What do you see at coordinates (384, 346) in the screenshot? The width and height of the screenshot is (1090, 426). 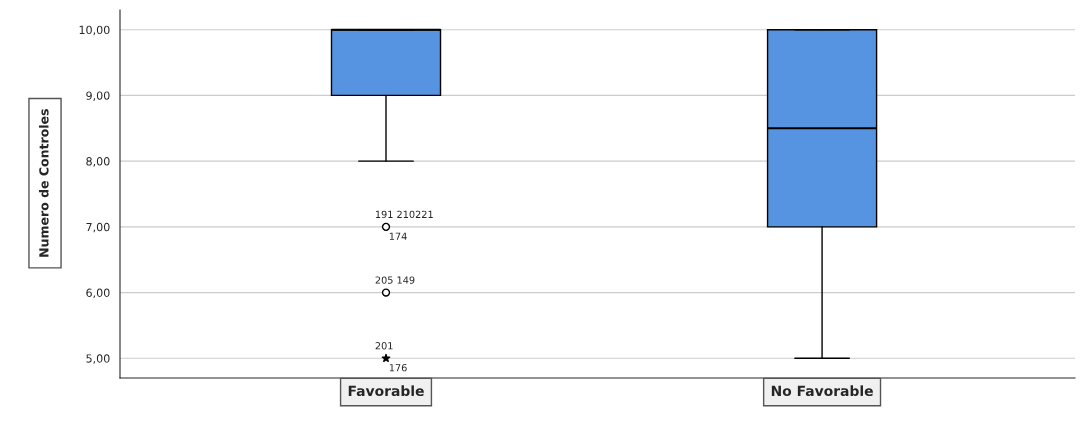 I see `annotation: 201` at bounding box center [384, 346].